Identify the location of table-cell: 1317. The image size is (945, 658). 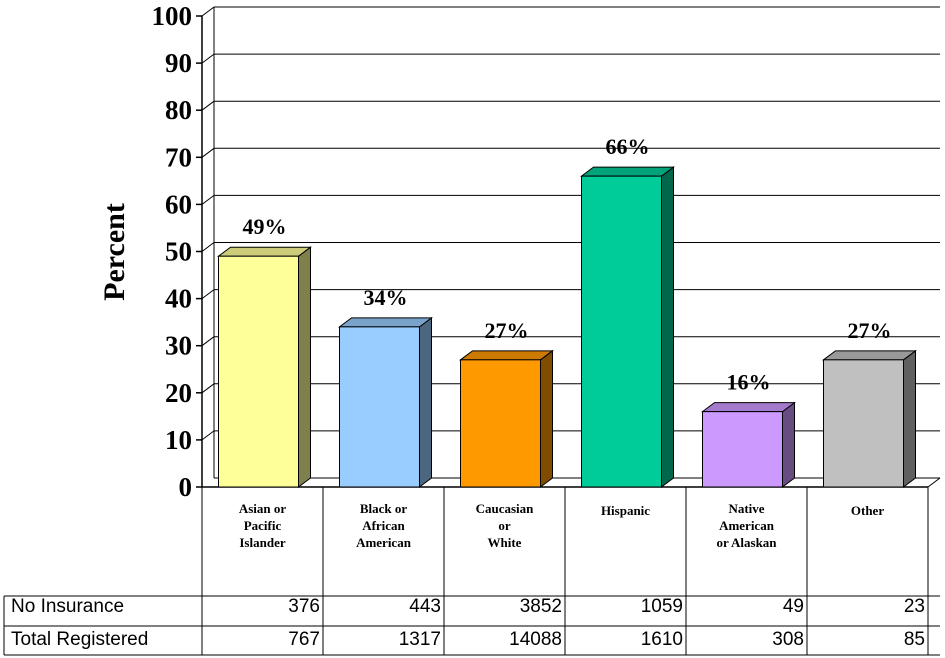
(419, 639).